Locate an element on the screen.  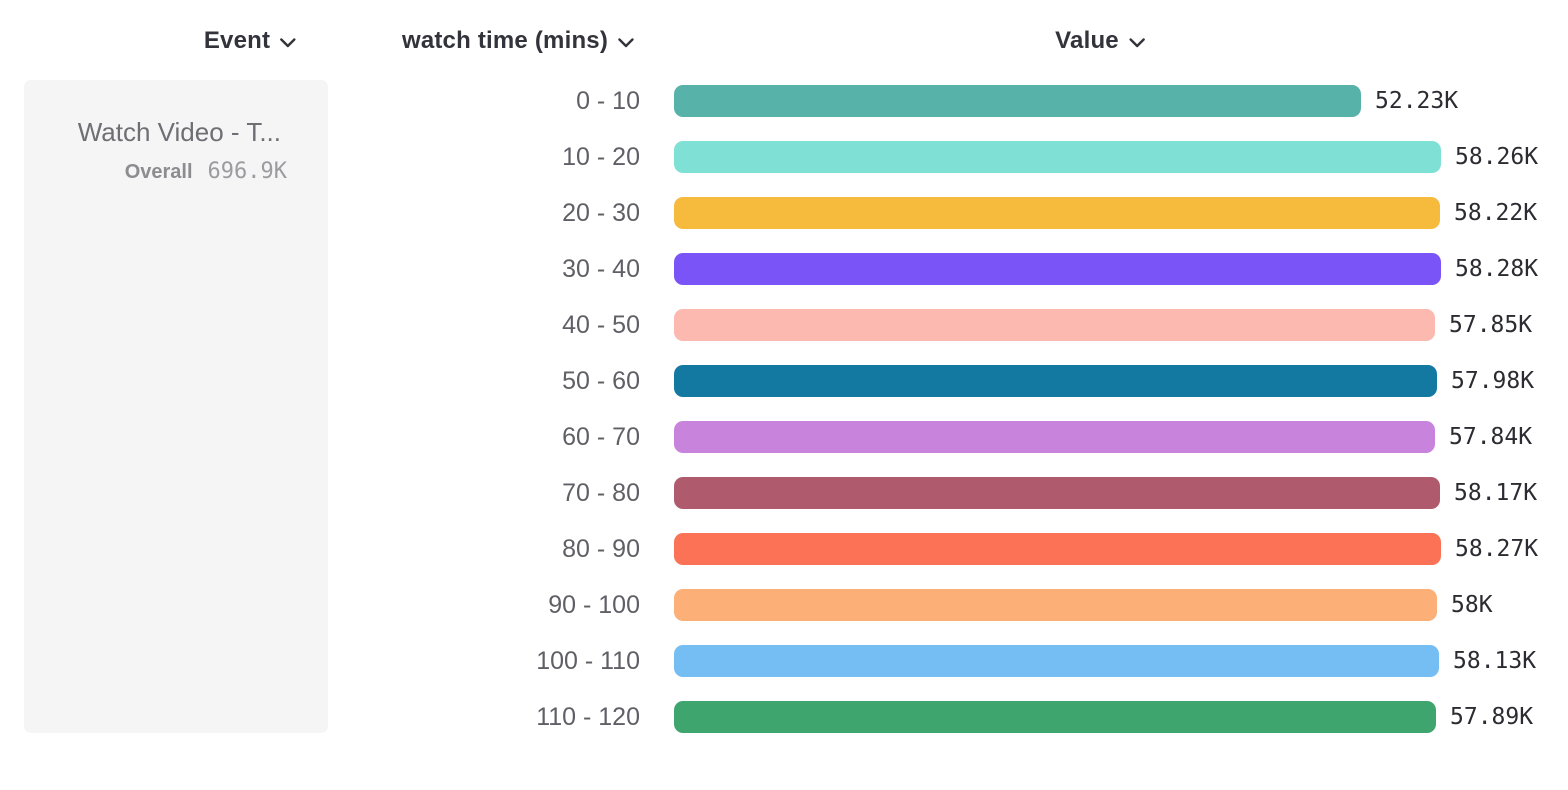
bucket-label: 0 - 10 is located at coordinates (608, 100).